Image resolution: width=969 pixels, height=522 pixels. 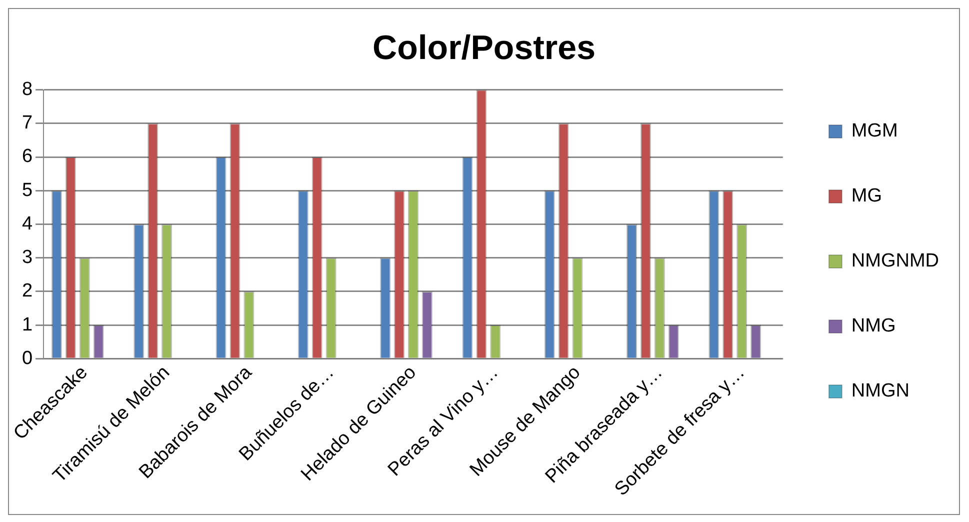 What do you see at coordinates (27, 89) in the screenshot?
I see `y-tick-label: 8` at bounding box center [27, 89].